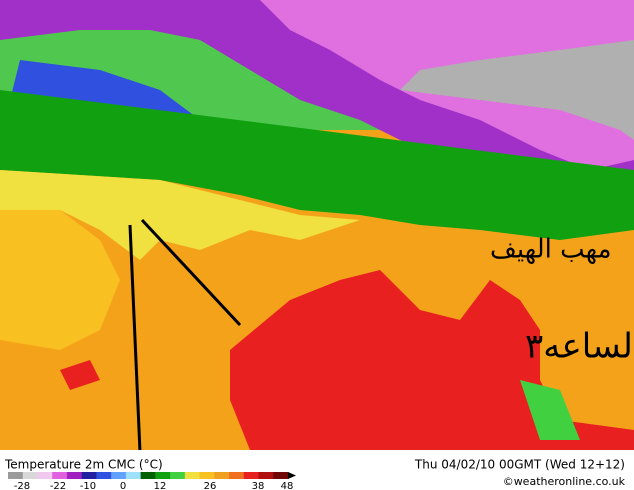  What do you see at coordinates (123, 485) in the screenshot?
I see `colorbar-tick-label: 0` at bounding box center [123, 485].